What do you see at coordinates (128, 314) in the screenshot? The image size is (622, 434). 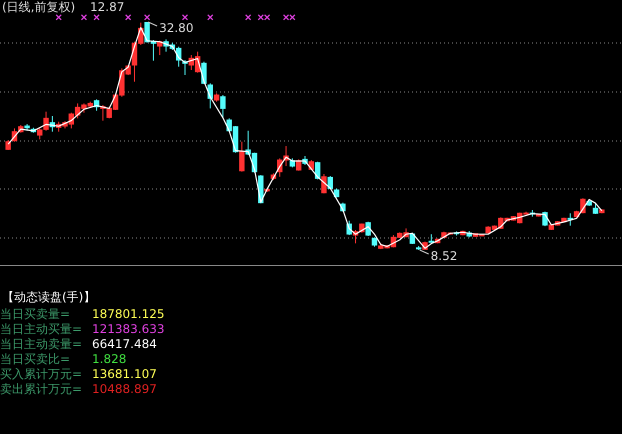 I see `text: 187801.125` at bounding box center [128, 314].